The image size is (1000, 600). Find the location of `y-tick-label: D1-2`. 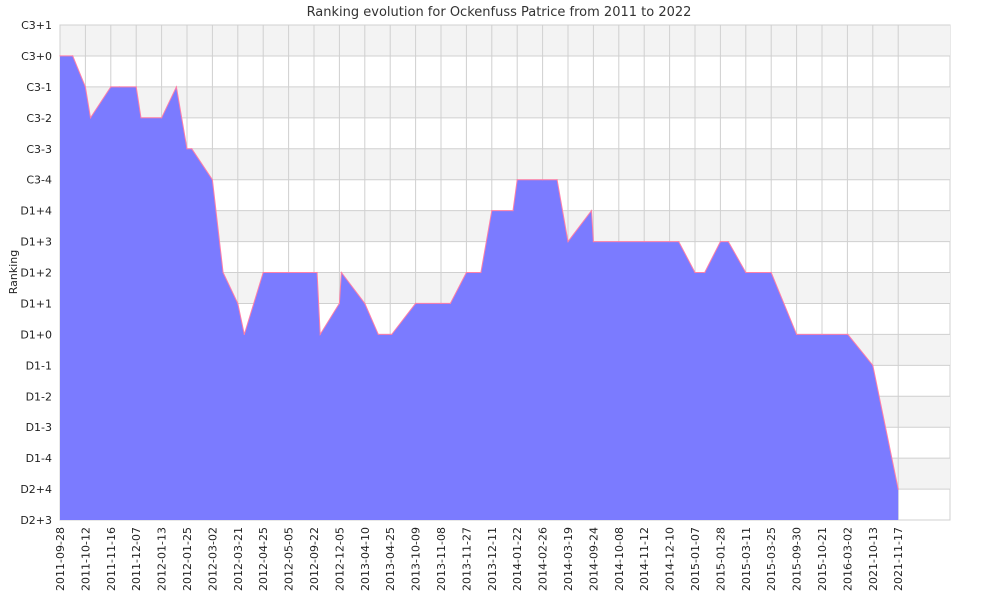

y-tick-label: D1-2 is located at coordinates (39, 396).